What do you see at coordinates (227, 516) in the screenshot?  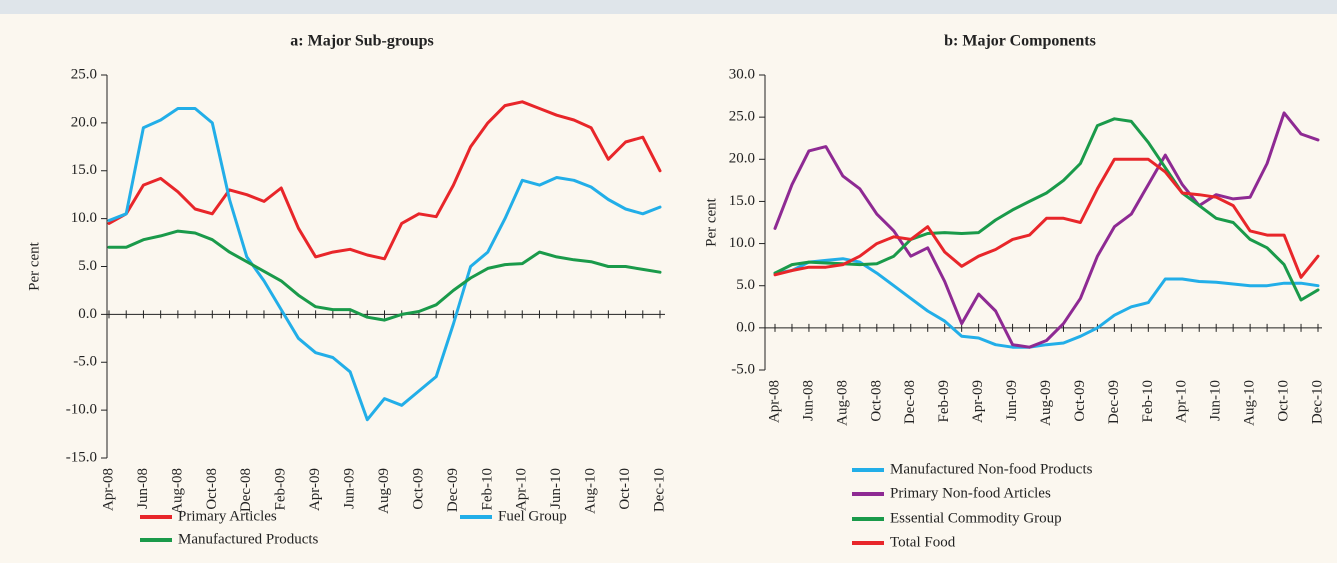 I see `legend-label: Primary Articles` at bounding box center [227, 516].